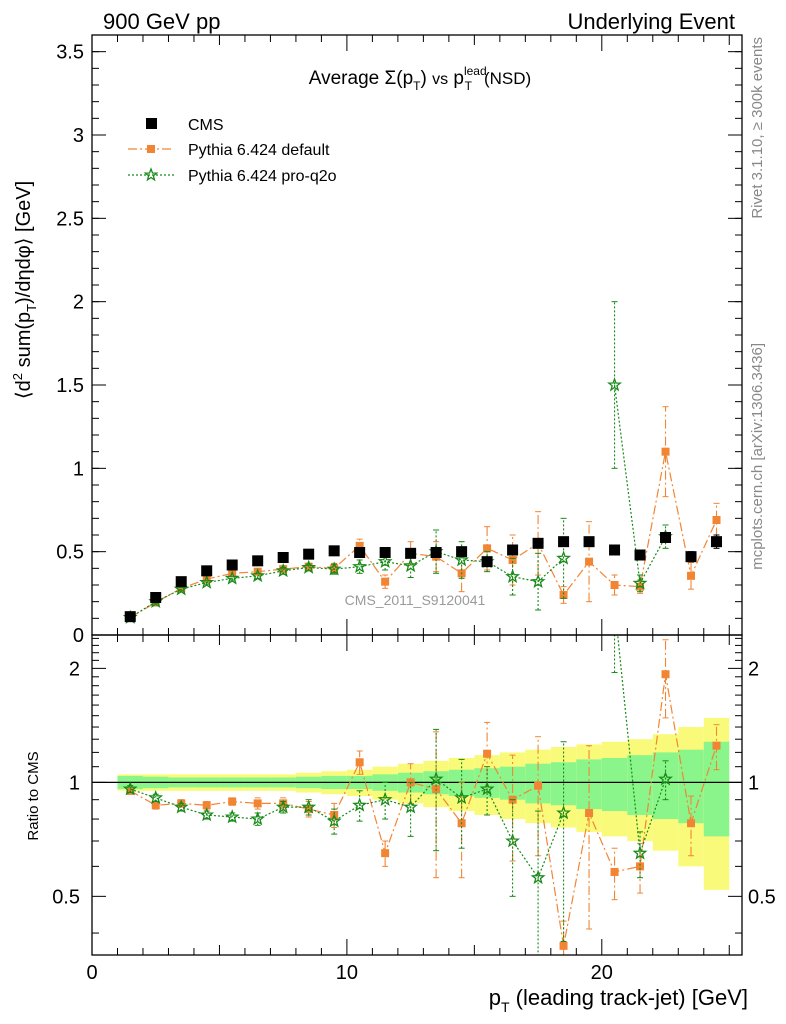 This screenshot has width=786, height=1024. Describe the element at coordinates (70, 53) in the screenshot. I see `main-y-tick-label: 3.5` at that location.